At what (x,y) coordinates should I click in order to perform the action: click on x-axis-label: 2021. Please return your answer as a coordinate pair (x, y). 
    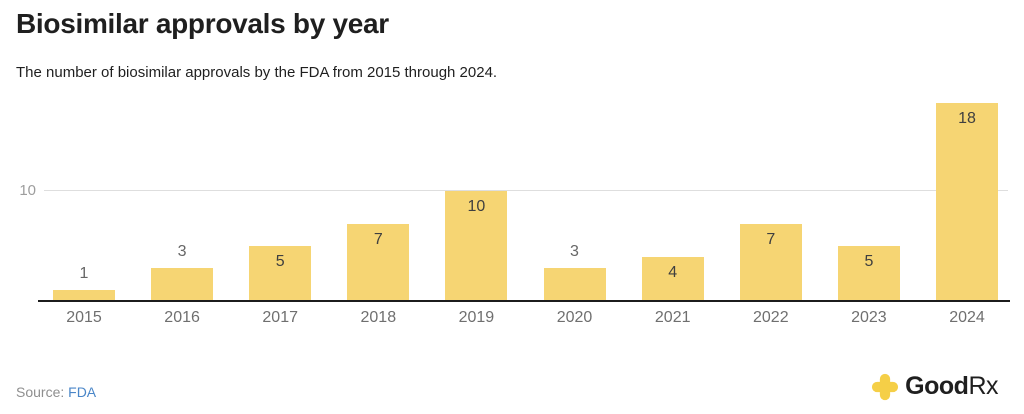
    Looking at the image, I should click on (672, 317).